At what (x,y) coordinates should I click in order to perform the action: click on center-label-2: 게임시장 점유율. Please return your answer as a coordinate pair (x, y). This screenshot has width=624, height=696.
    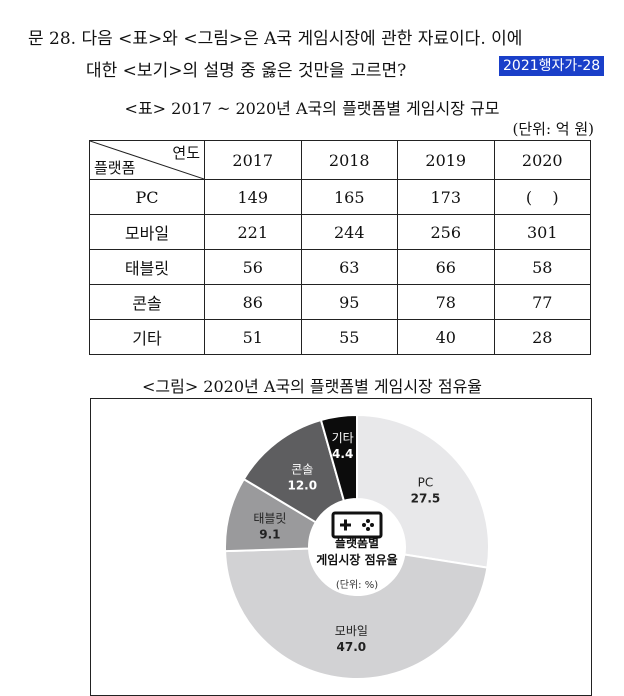
    Looking at the image, I should click on (356, 559).